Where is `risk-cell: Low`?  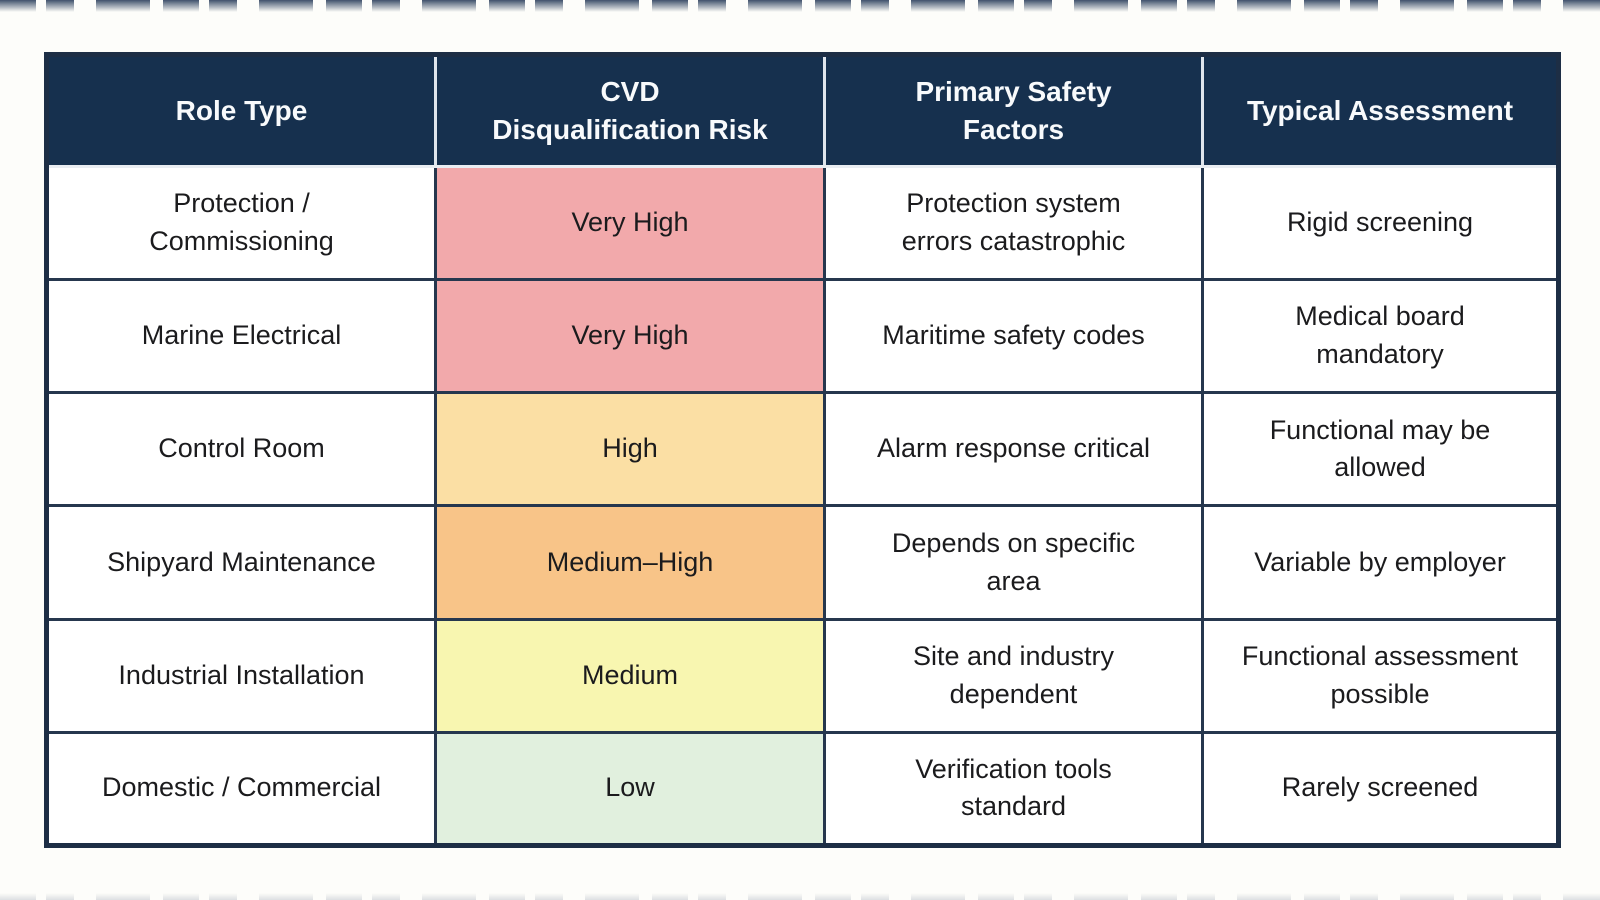 risk-cell: Low is located at coordinates (630, 789).